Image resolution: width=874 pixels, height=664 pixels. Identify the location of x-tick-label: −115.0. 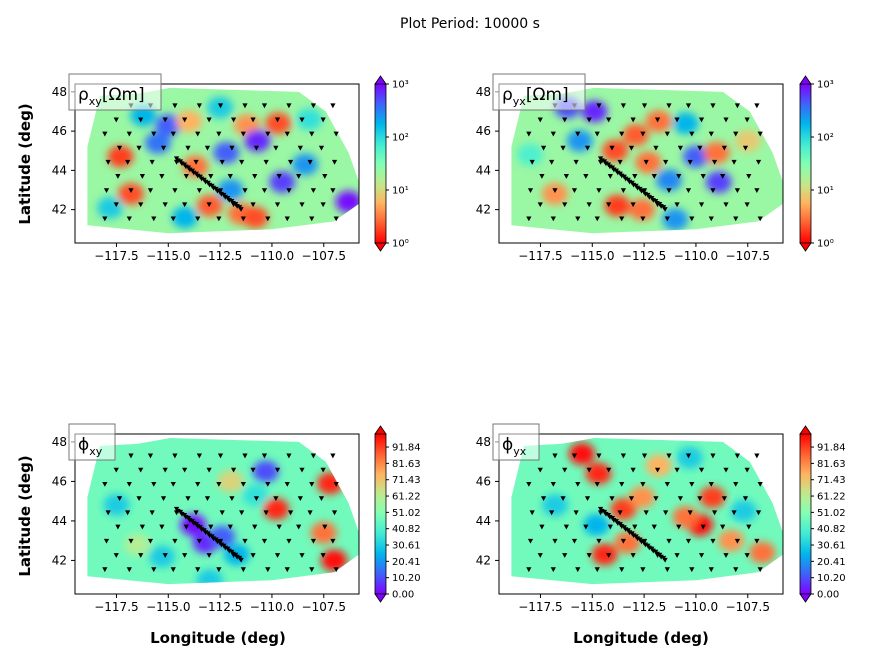
(592, 256).